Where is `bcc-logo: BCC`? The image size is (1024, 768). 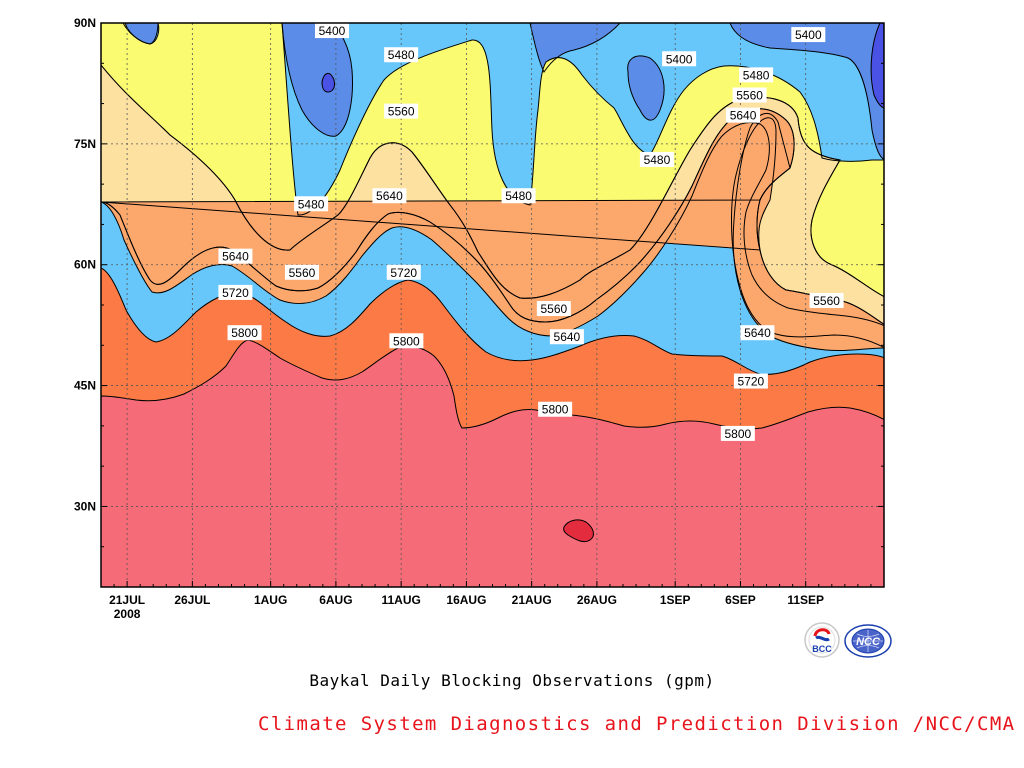
bcc-logo: BCC is located at coordinates (822, 640).